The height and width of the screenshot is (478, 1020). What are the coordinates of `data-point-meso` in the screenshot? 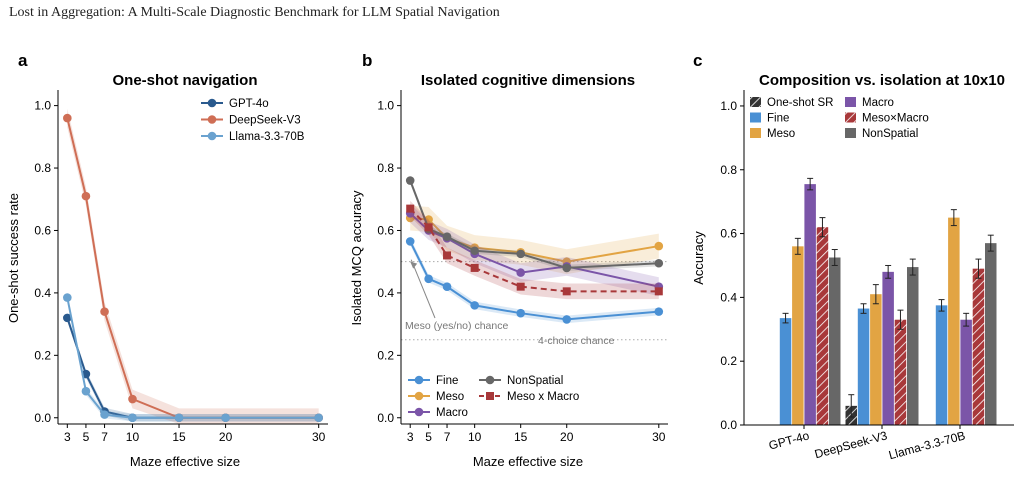 It's located at (659, 246).